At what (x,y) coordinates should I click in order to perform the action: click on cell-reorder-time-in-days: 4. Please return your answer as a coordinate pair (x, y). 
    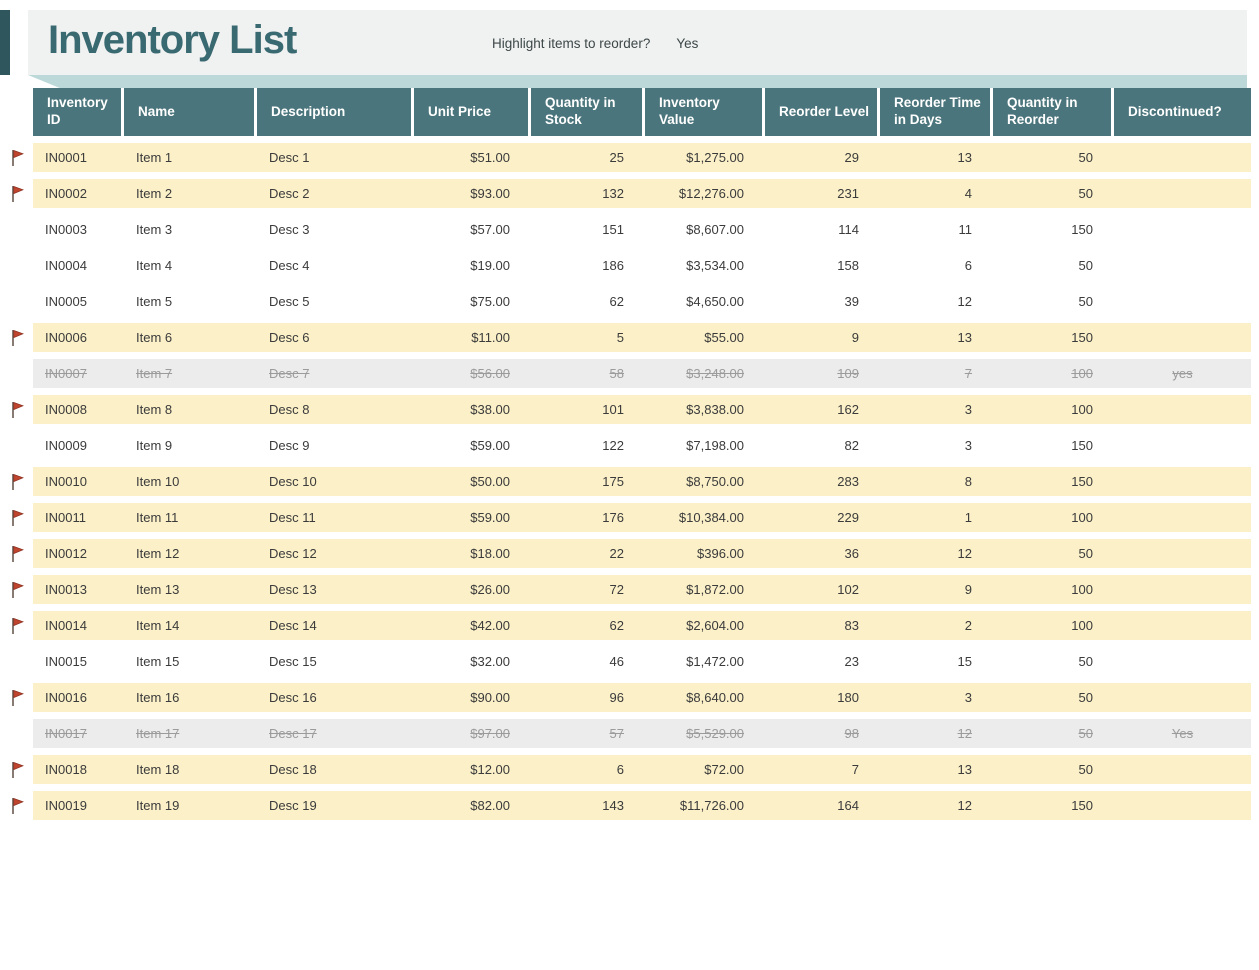
    Looking at the image, I should click on (968, 193).